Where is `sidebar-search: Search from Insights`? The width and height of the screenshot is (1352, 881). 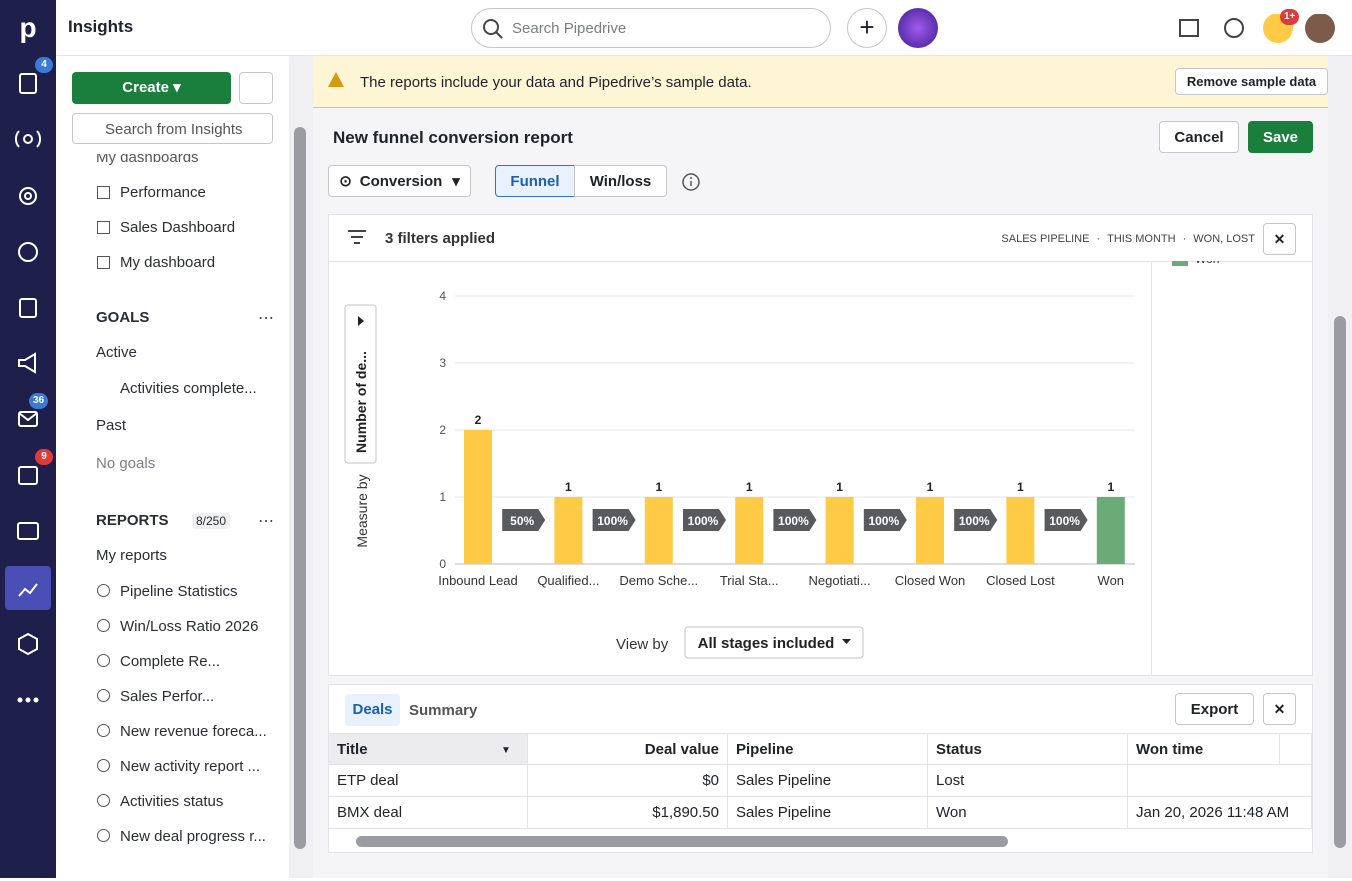
sidebar-search: Search from Insights is located at coordinates (172, 128).